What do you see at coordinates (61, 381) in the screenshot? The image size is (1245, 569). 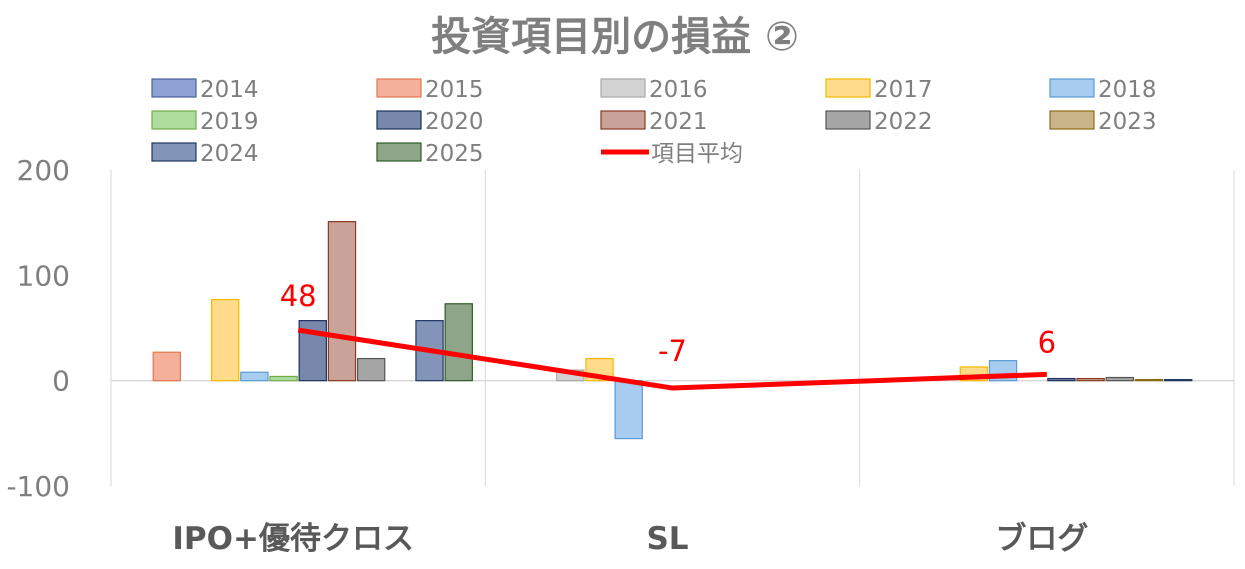 I see `y-tick-label: 0` at bounding box center [61, 381].